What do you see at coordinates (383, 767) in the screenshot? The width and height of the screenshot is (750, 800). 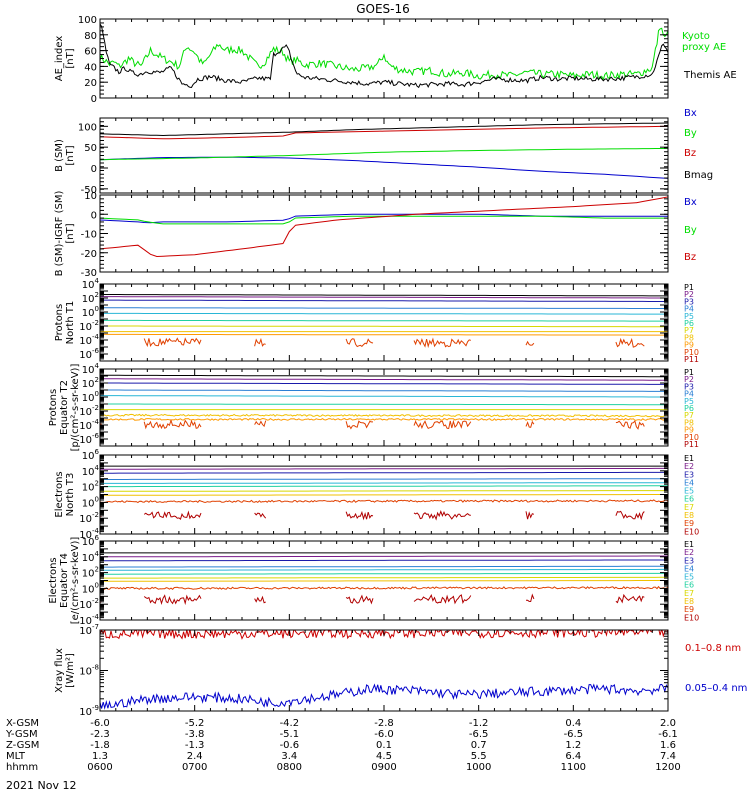 I see `x-tick-label: 0900` at bounding box center [383, 767].